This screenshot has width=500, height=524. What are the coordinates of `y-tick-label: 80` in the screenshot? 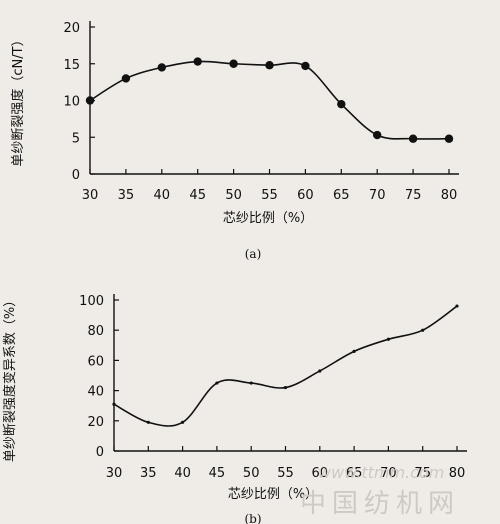 It's located at (95, 331).